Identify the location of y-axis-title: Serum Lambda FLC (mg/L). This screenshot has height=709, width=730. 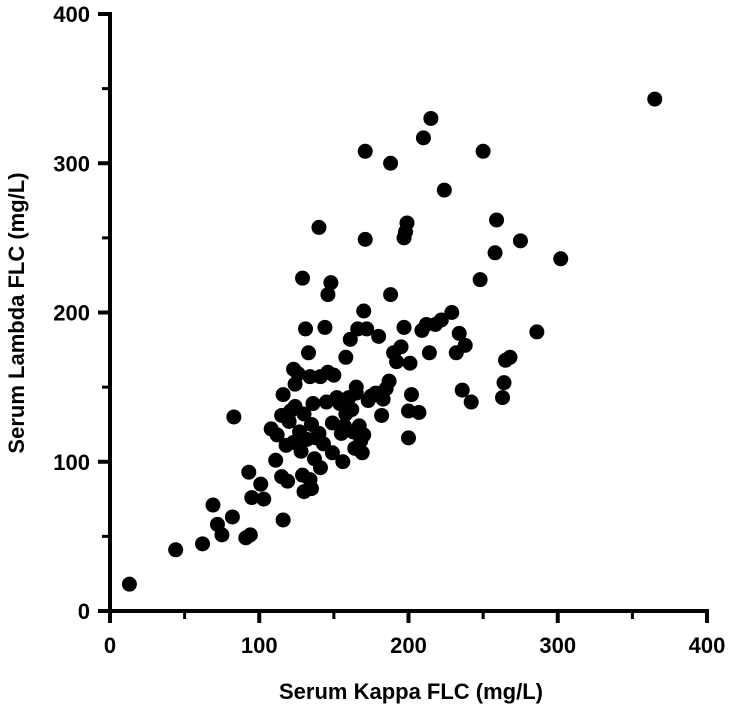
(16, 312).